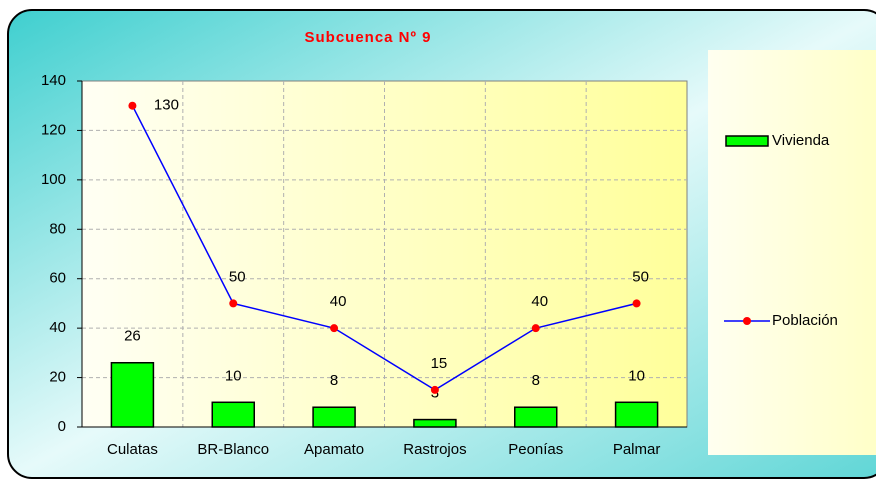  What do you see at coordinates (801, 140) in the screenshot?
I see `legend-label: Vivienda` at bounding box center [801, 140].